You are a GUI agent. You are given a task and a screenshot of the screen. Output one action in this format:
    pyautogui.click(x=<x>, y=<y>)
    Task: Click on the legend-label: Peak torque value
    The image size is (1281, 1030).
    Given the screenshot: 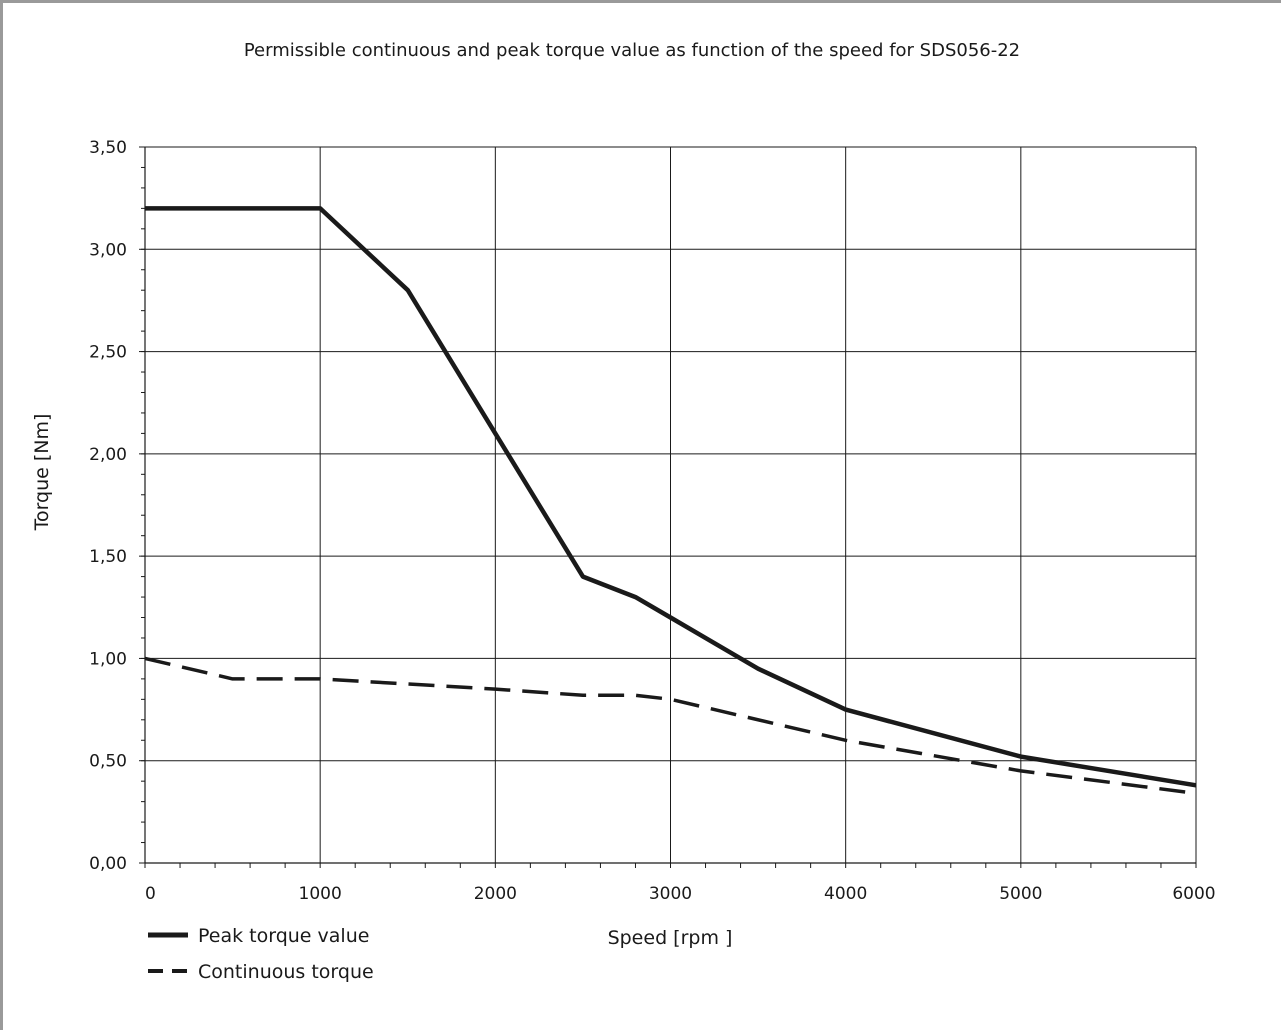 What is the action you would take?
    pyautogui.click(x=283, y=936)
    